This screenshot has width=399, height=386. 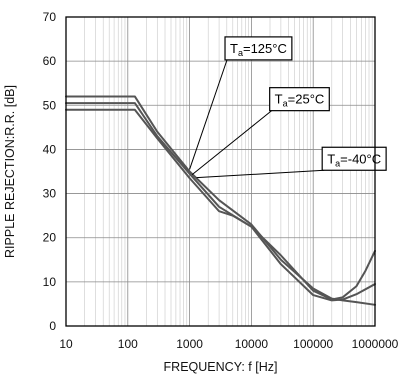 What do you see at coordinates (313, 344) in the screenshot?
I see `x-tick-label: 100000` at bounding box center [313, 344].